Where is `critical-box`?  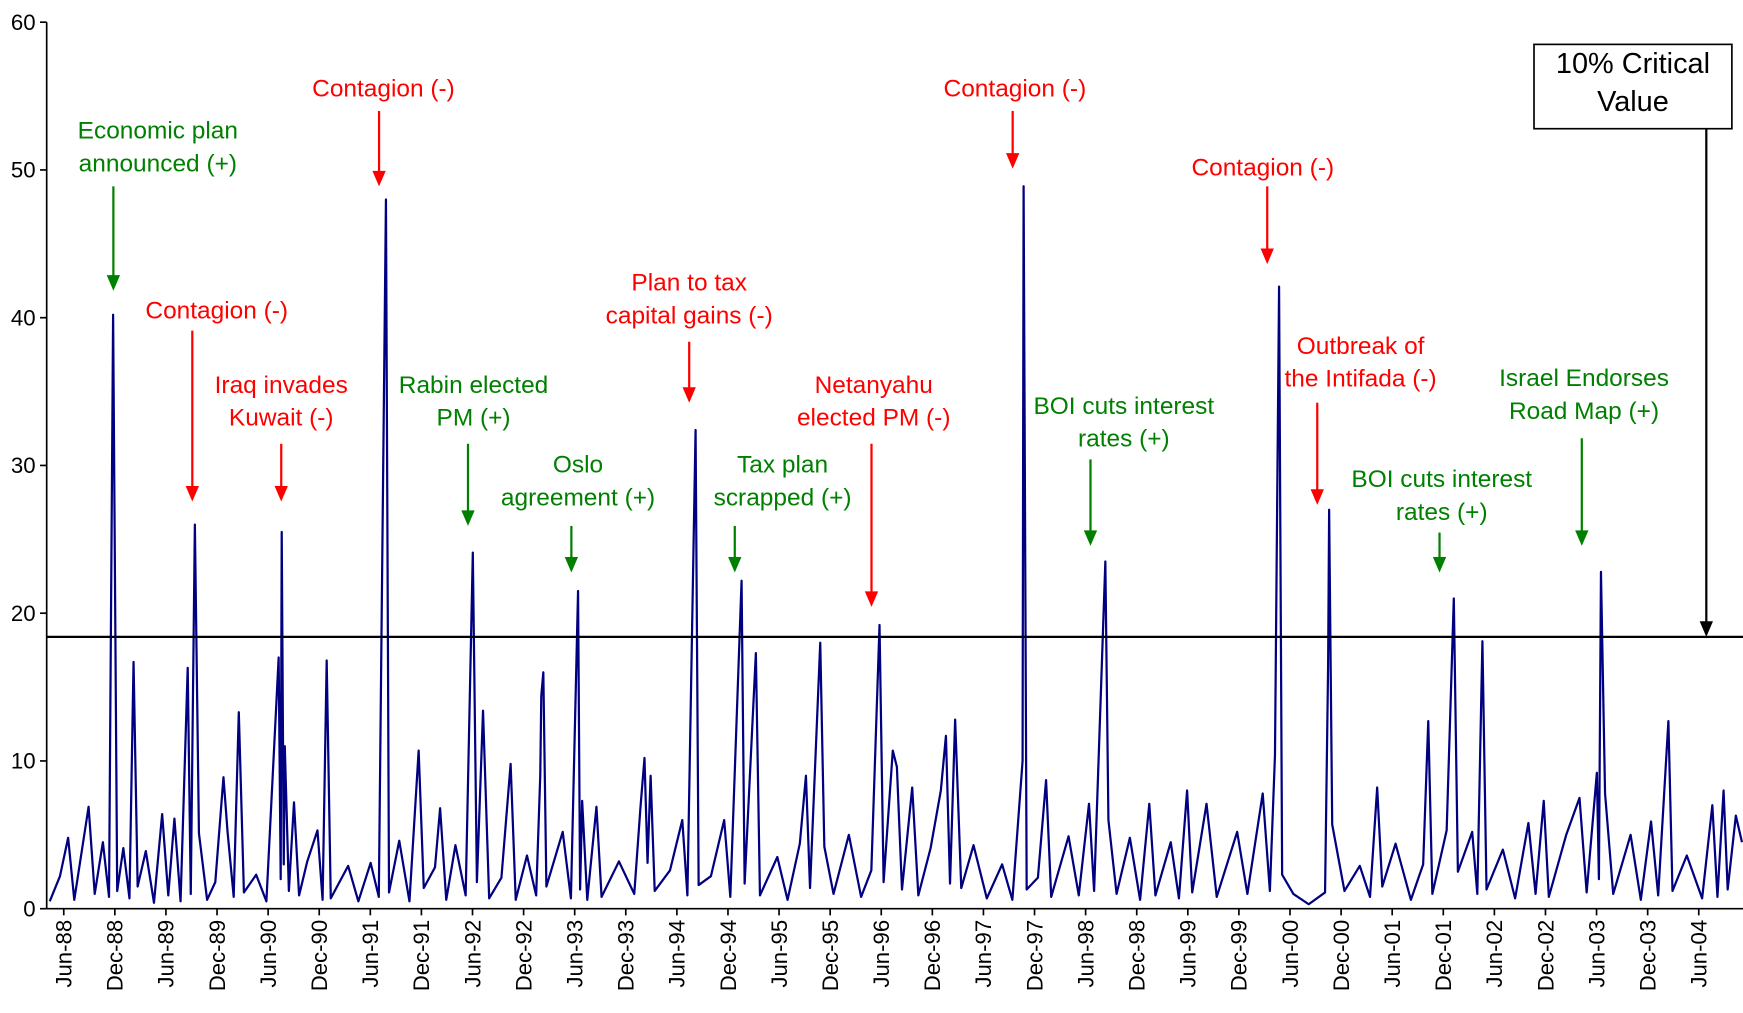
critical-box is located at coordinates (1633, 86).